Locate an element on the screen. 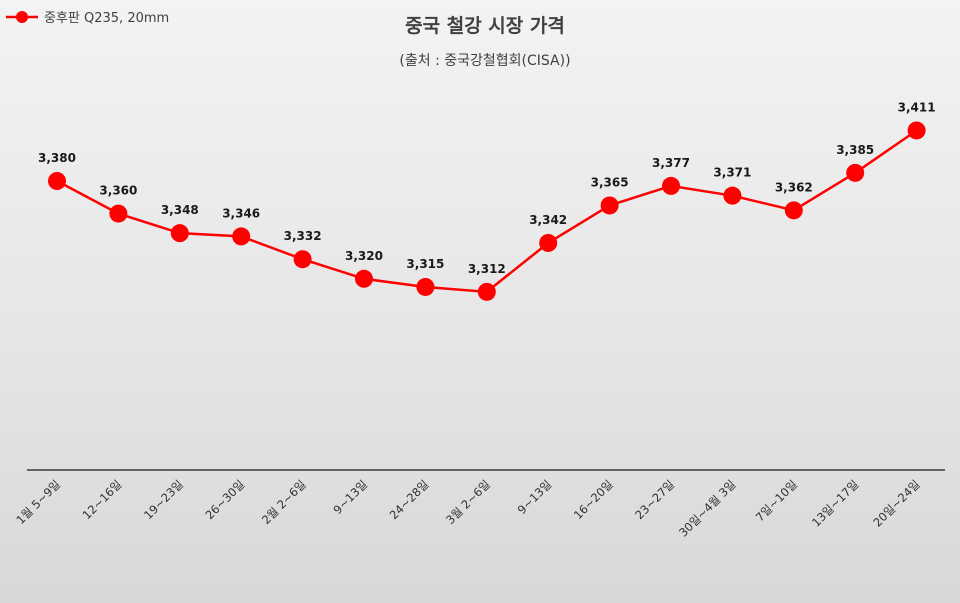 The height and width of the screenshot is (603, 960). x-tick-label: 24~28일 is located at coordinates (409, 499).